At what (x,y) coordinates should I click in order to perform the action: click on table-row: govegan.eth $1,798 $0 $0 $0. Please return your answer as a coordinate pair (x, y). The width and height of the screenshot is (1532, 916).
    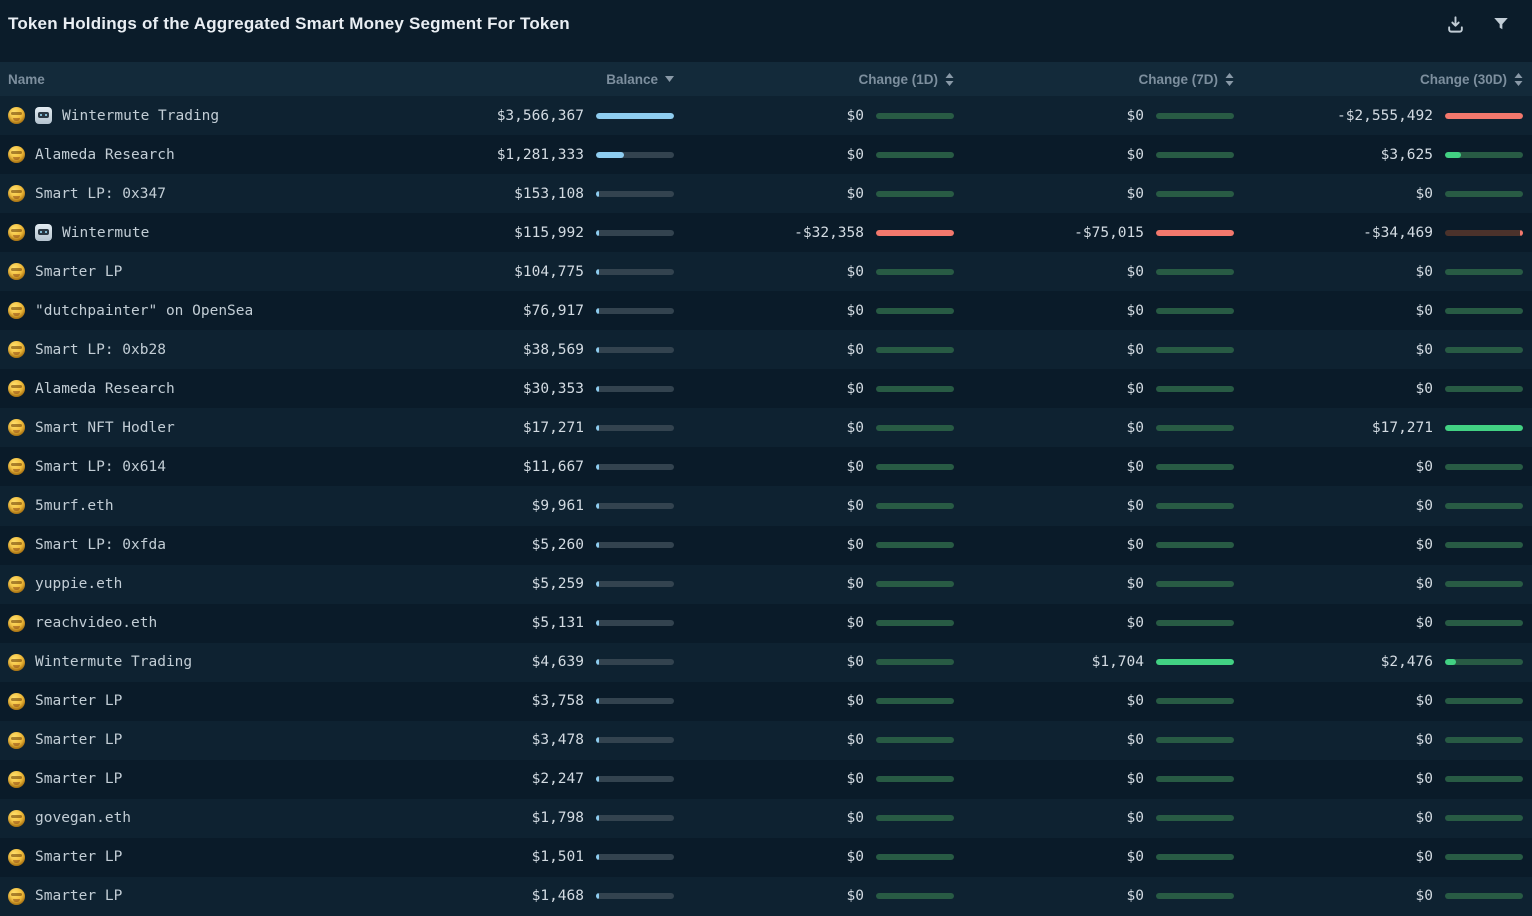
    Looking at the image, I should click on (766, 818).